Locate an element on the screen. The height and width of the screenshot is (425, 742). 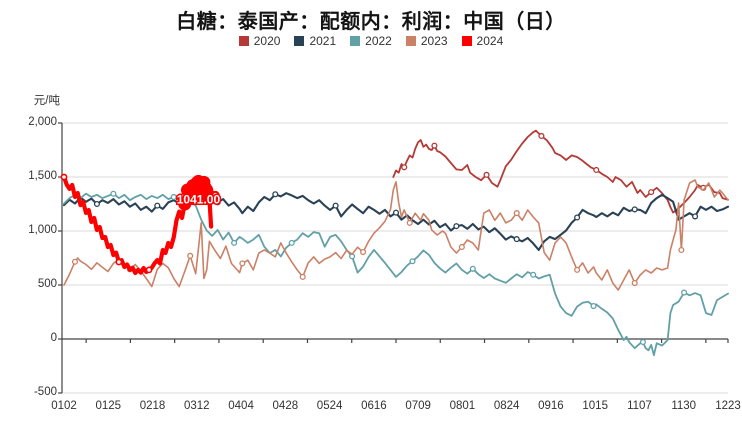
x-axis-tick-label: 0218 is located at coordinates (152, 406).